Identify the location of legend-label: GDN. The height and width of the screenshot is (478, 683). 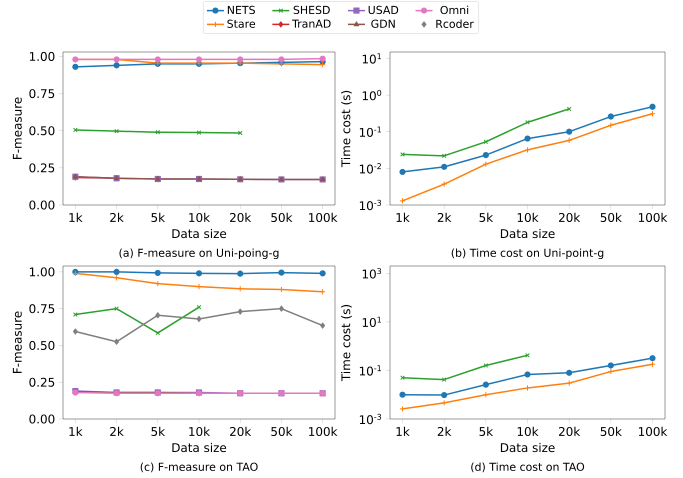
(383, 24).